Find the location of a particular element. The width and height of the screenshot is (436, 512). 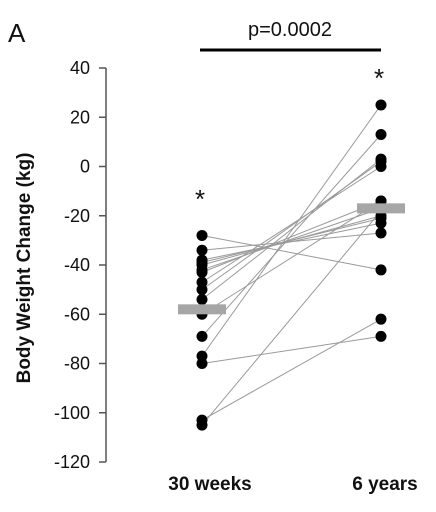

category-labels: 30 weeks 6 years is located at coordinates (292, 484).